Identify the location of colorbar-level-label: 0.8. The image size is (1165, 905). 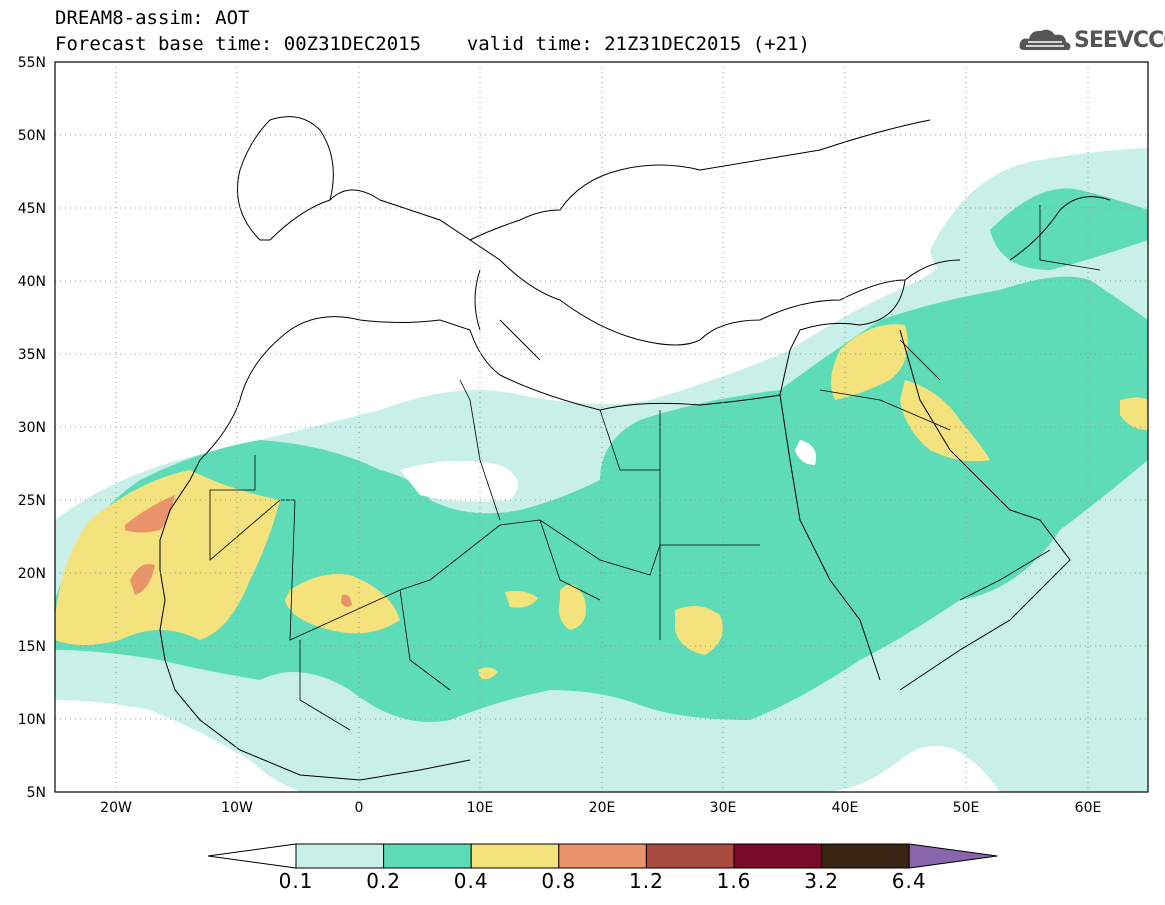
(559, 881).